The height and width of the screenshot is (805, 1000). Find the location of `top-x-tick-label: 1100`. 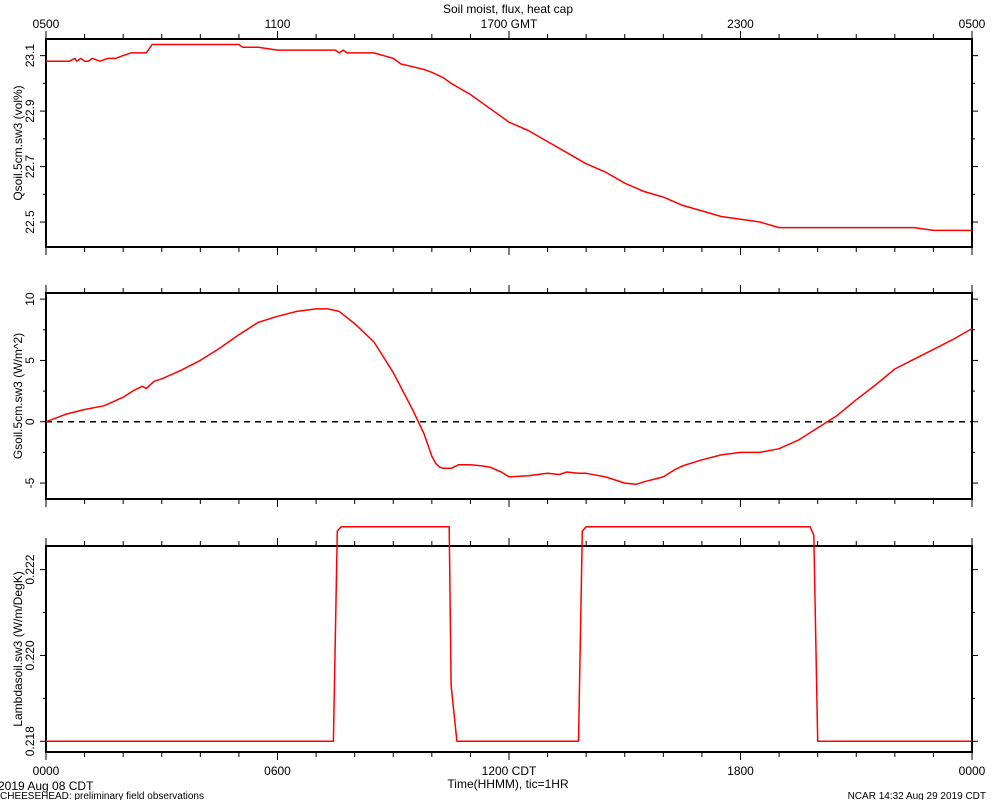

top-x-tick-label: 1100 is located at coordinates (278, 24).